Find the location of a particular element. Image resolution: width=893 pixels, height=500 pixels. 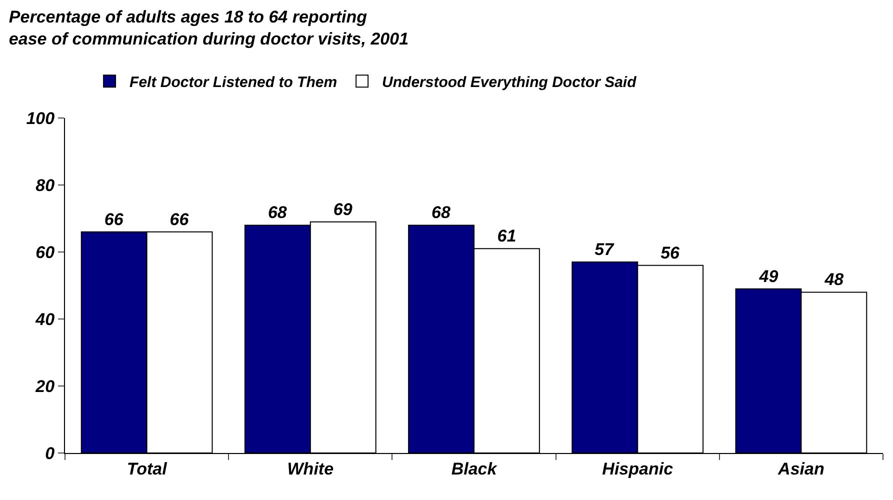

y-tick-label: 0 is located at coordinates (50, 453).